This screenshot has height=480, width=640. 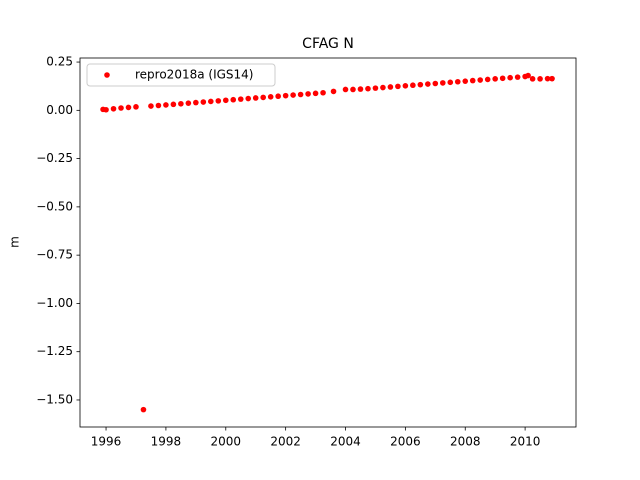 What do you see at coordinates (285, 442) in the screenshot?
I see `x-tick-label: 2002` at bounding box center [285, 442].